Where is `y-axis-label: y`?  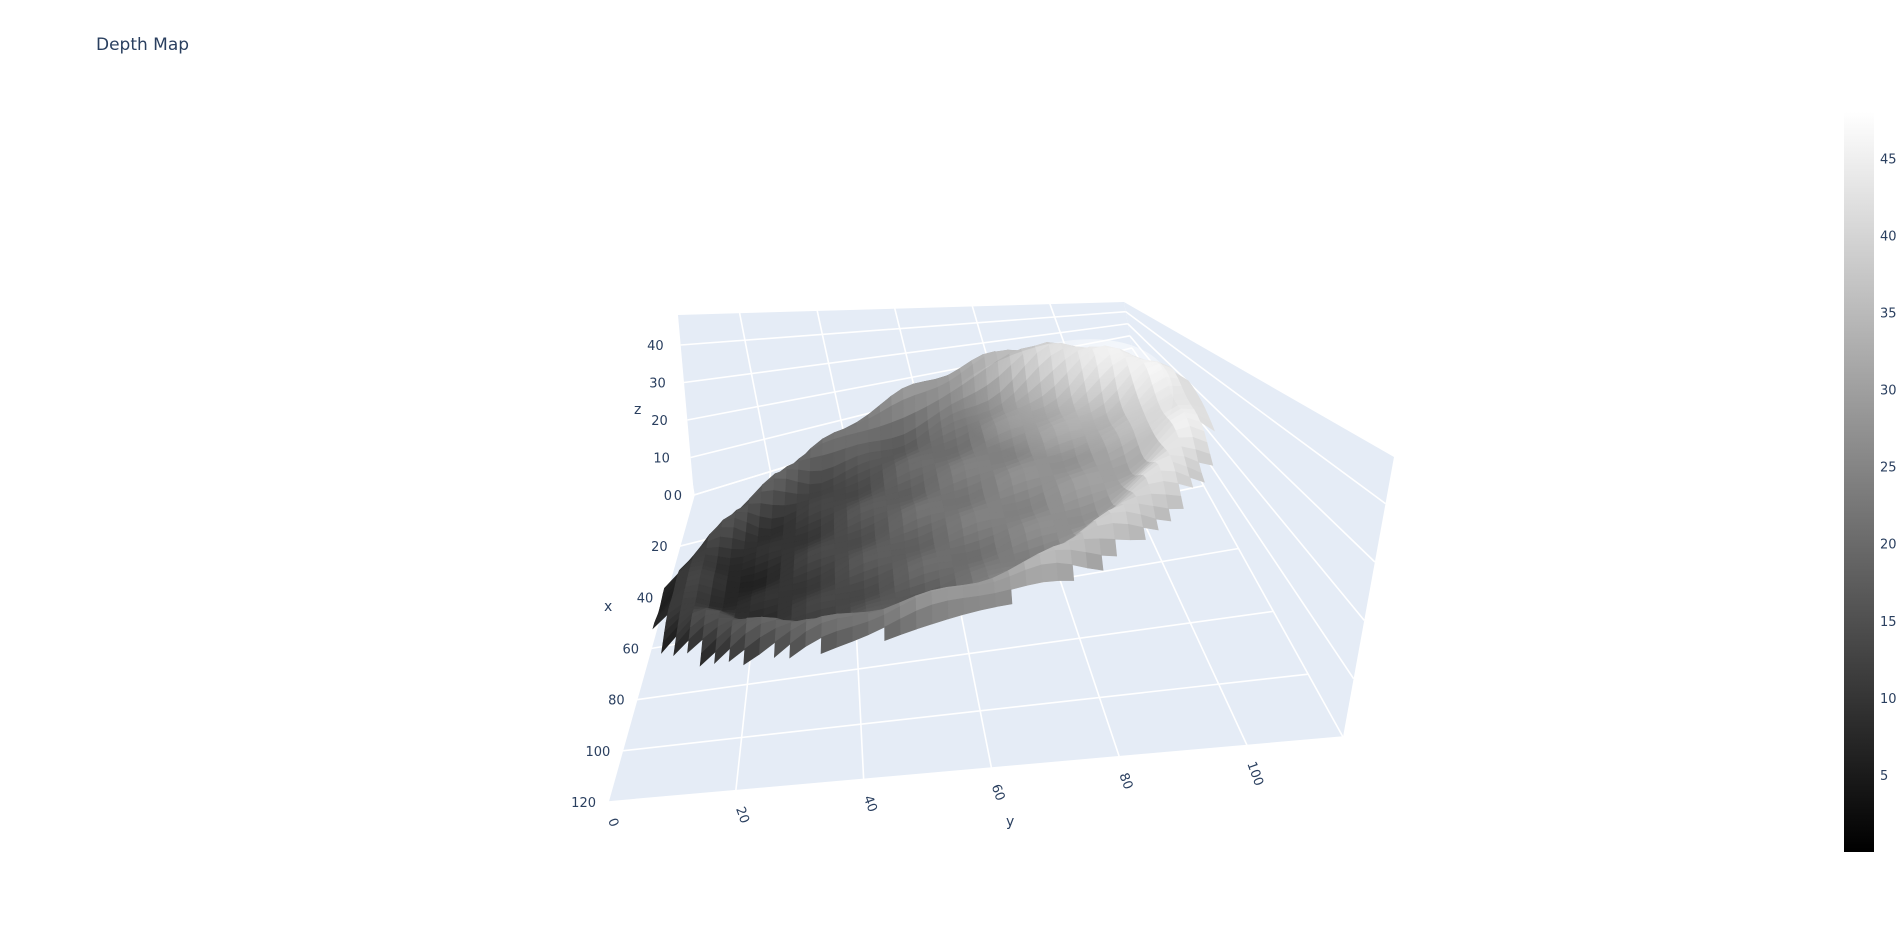
y-axis-label: y is located at coordinates (1010, 822).